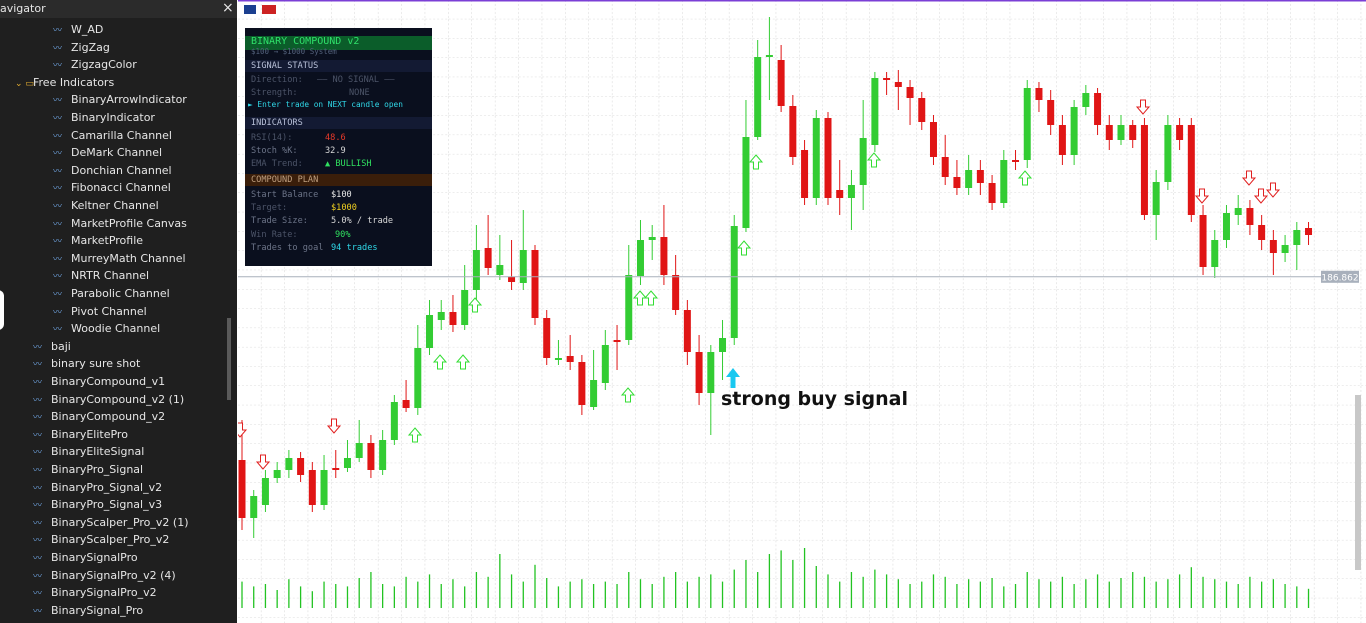 This screenshot has height=623, width=1366. I want to click on navigator-item: 〰 BinaryScalper_Pro_v2, so click(101, 539).